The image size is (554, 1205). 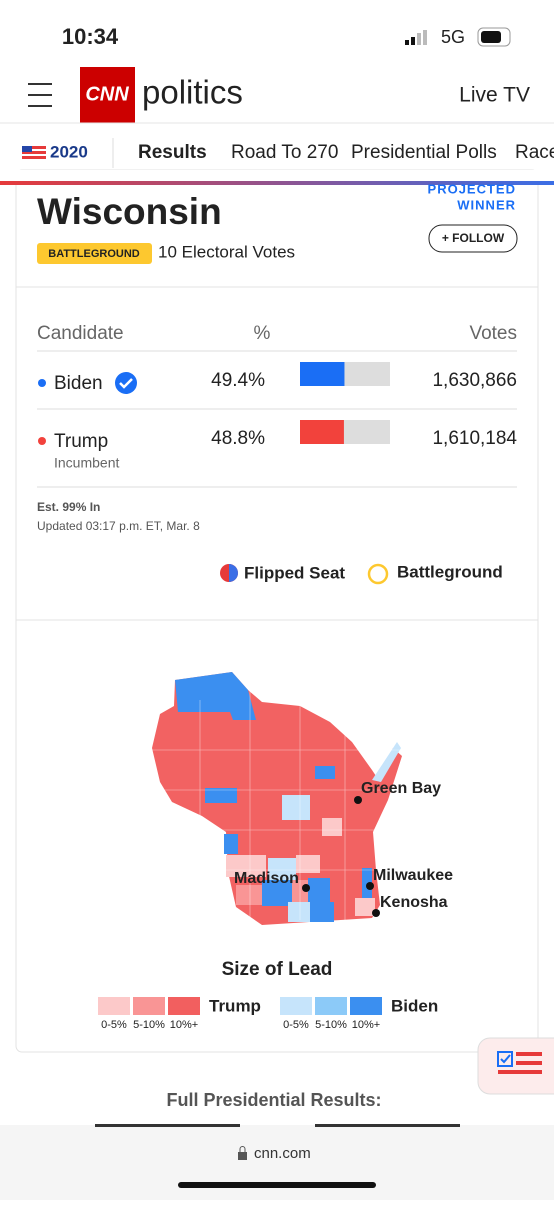 I want to click on signal, so click(x=416, y=37).